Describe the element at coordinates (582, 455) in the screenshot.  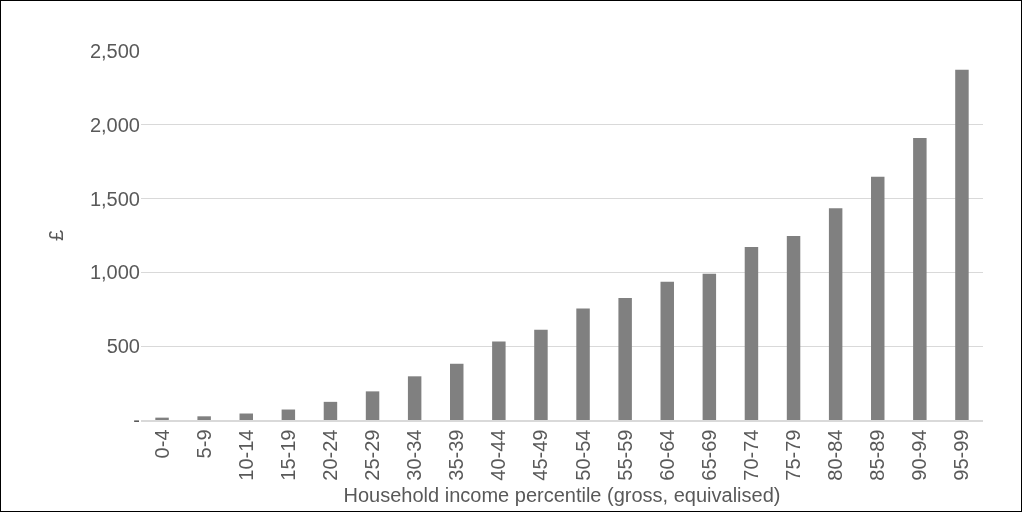
I see `x-tick-label: 50-54` at that location.